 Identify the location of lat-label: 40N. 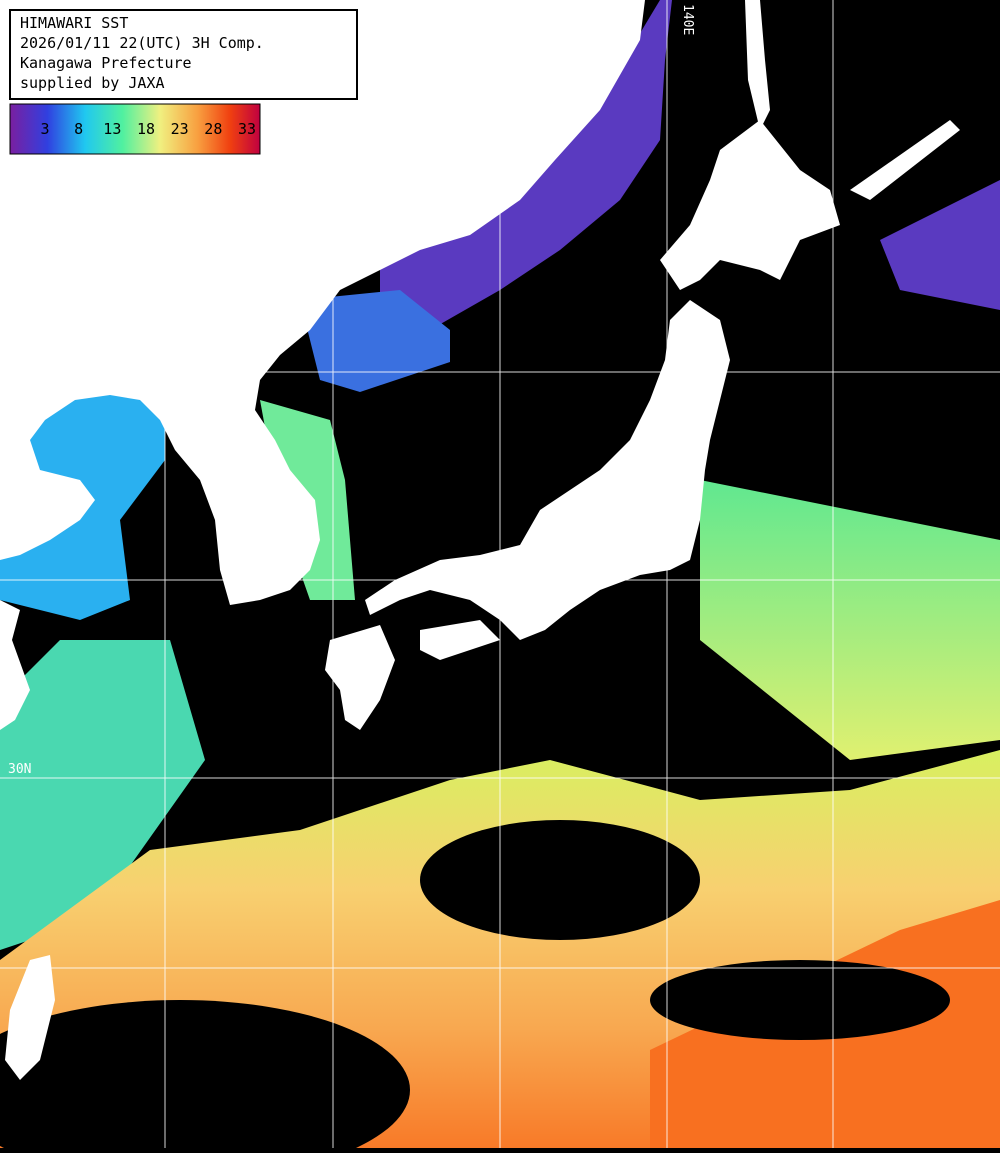
(21, 363).